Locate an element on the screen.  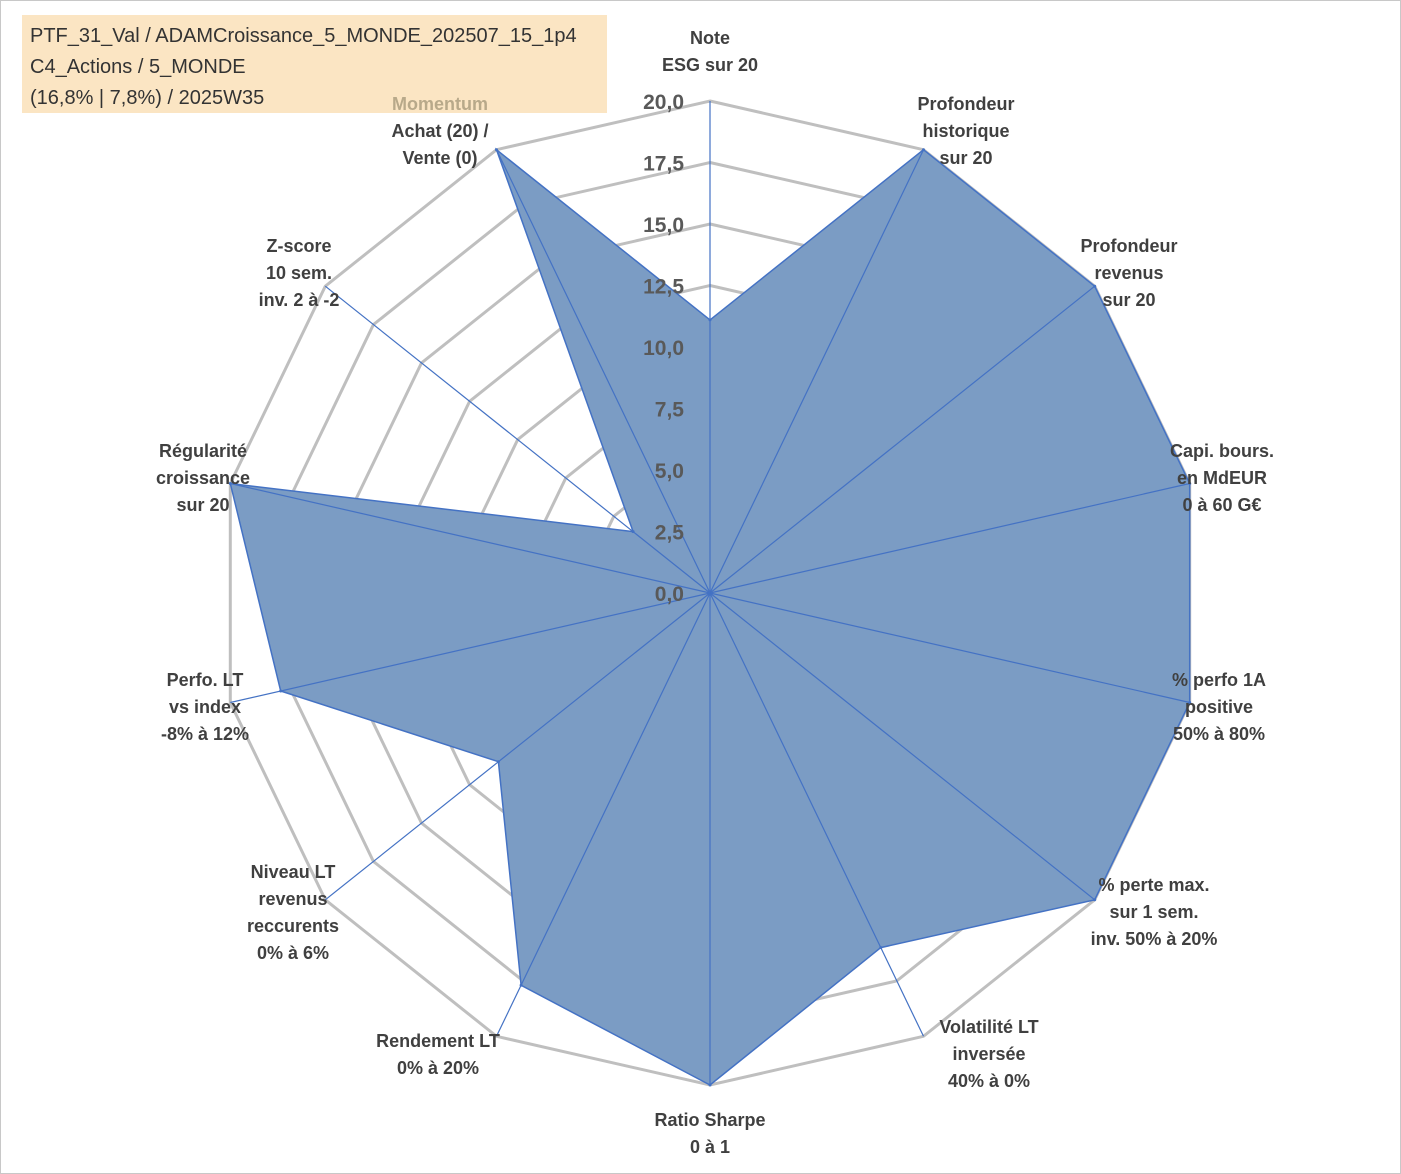
axis-label-line: 10 sem. is located at coordinates (299, 273).